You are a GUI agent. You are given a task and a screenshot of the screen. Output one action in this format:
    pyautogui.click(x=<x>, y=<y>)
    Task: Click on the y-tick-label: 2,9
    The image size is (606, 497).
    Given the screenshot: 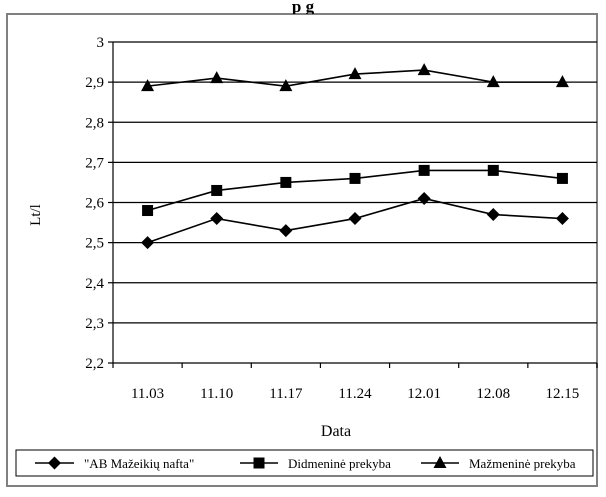 What is the action you would take?
    pyautogui.click(x=94, y=83)
    